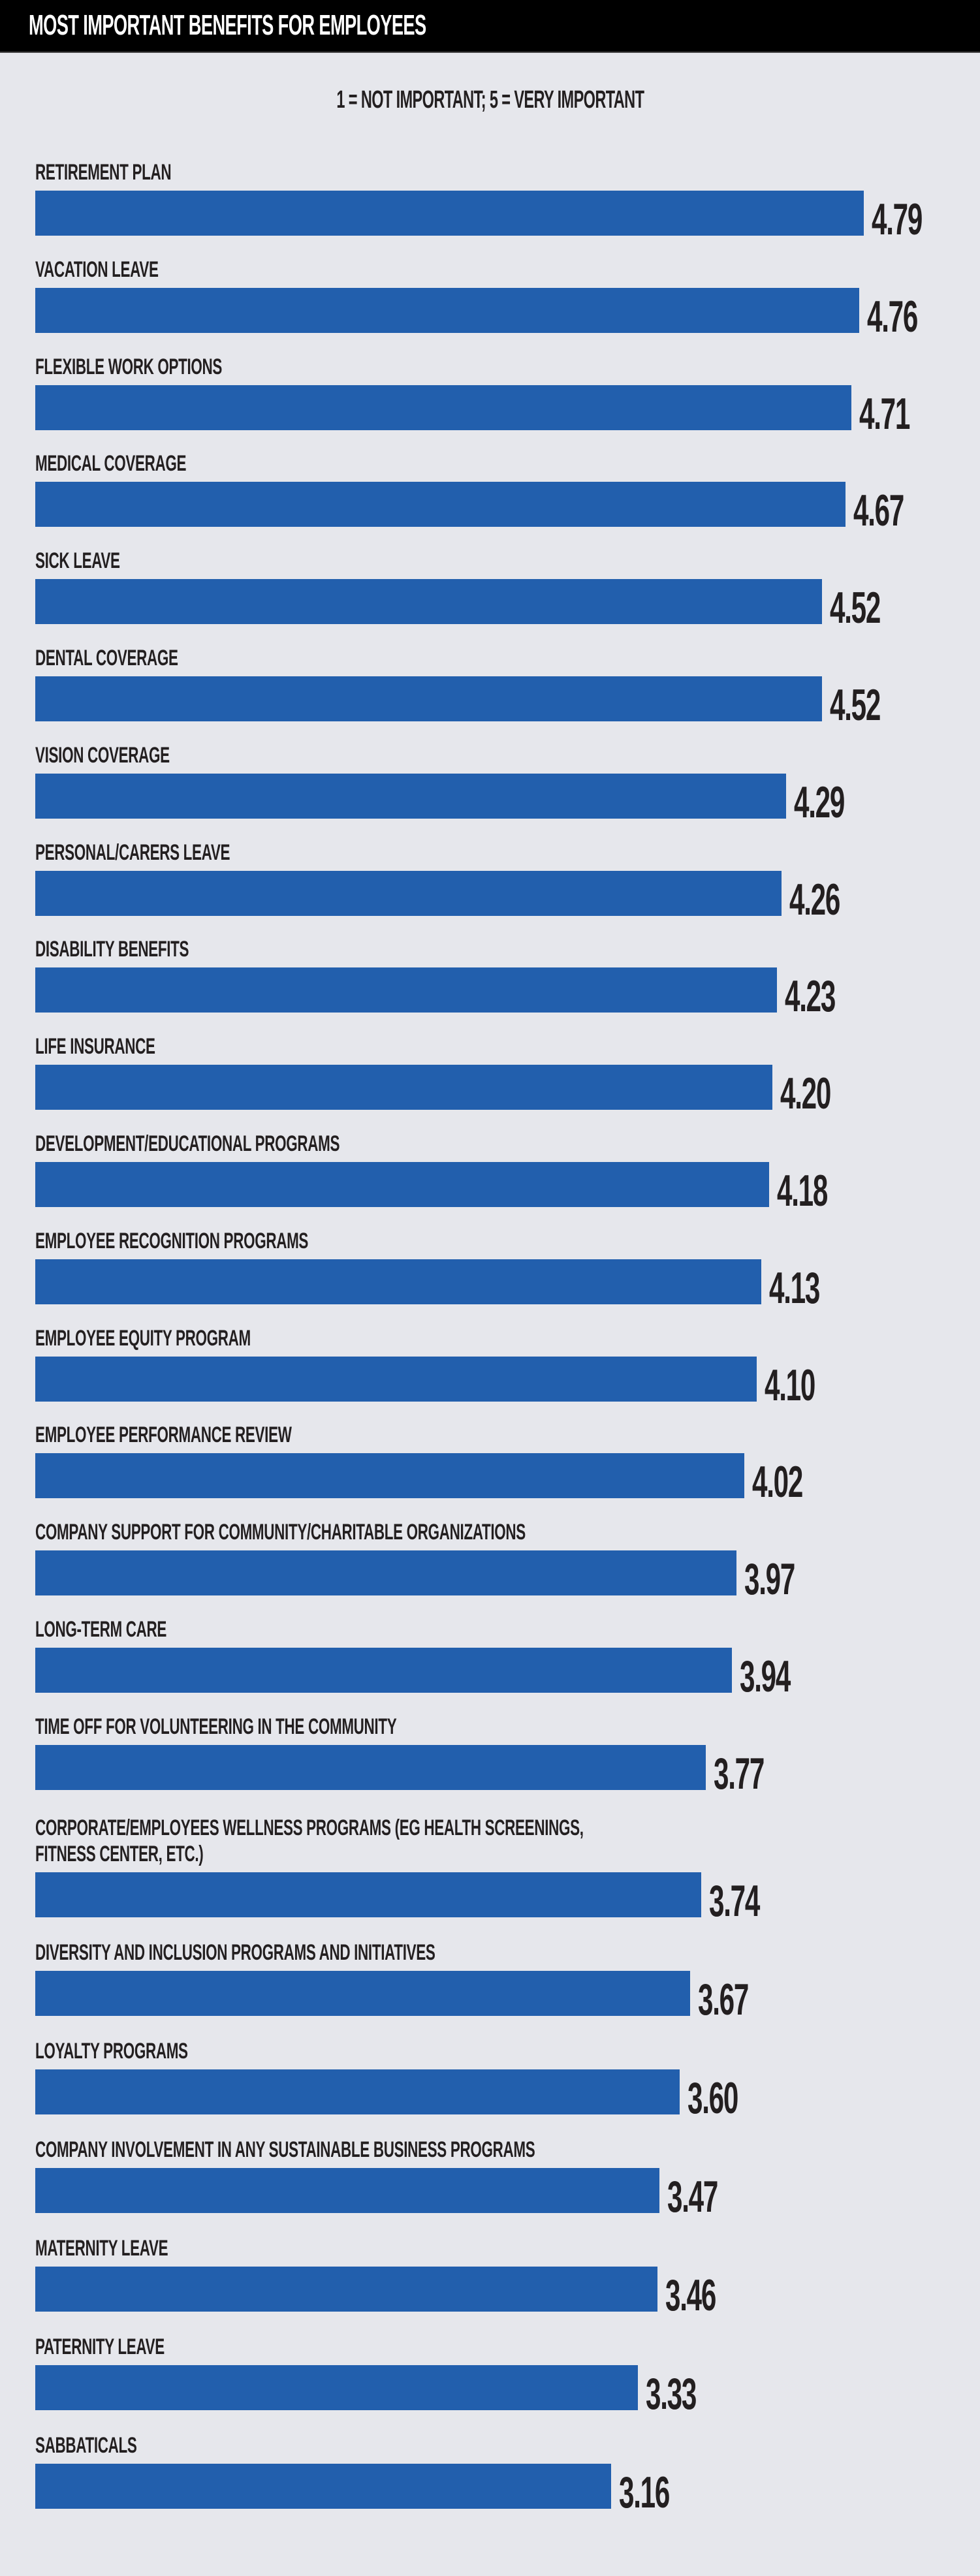 The image size is (980, 2576). I want to click on value-label: 3.74, so click(734, 1901).